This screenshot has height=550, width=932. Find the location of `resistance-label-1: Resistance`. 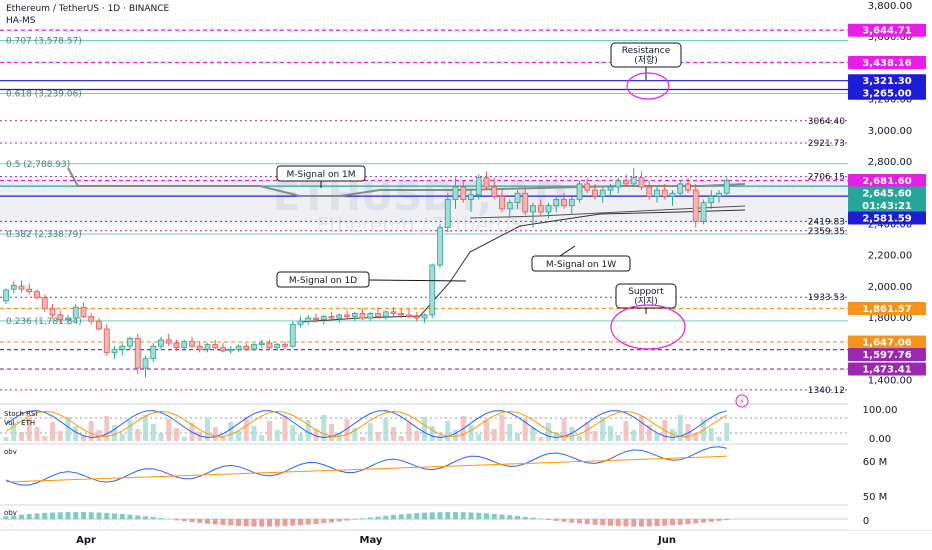

resistance-label-1: Resistance is located at coordinates (646, 51).